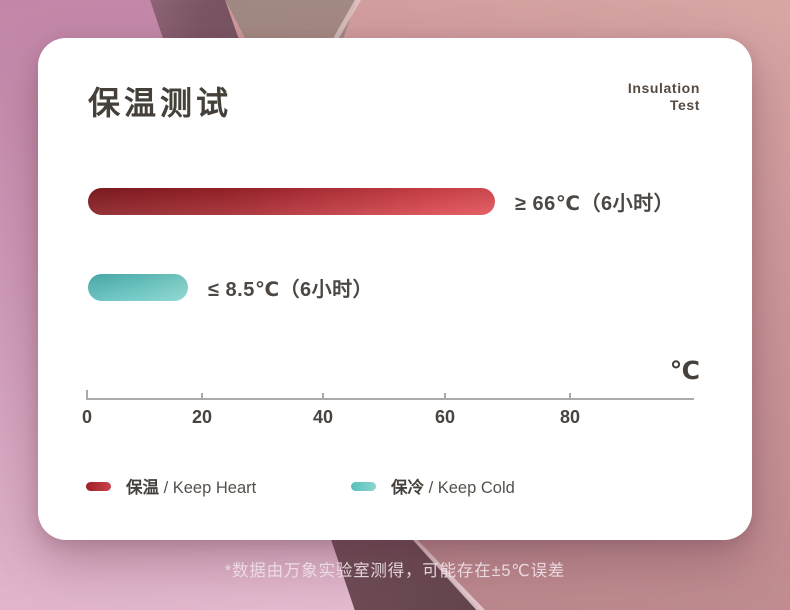 The width and height of the screenshot is (790, 610). Describe the element at coordinates (570, 417) in the screenshot. I see `axis-tick-label: 80` at that location.